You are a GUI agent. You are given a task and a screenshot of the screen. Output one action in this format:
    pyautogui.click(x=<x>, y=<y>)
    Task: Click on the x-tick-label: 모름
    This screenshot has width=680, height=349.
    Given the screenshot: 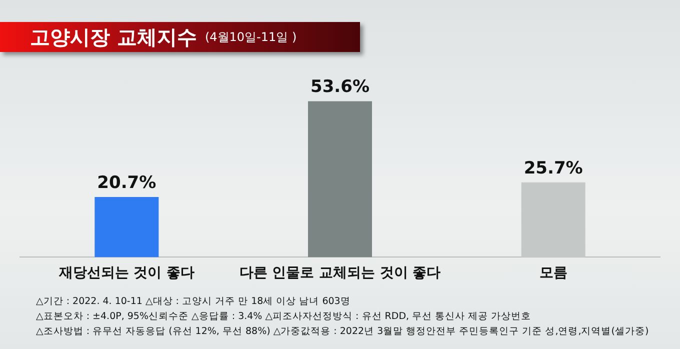 What is the action you would take?
    pyautogui.click(x=553, y=273)
    